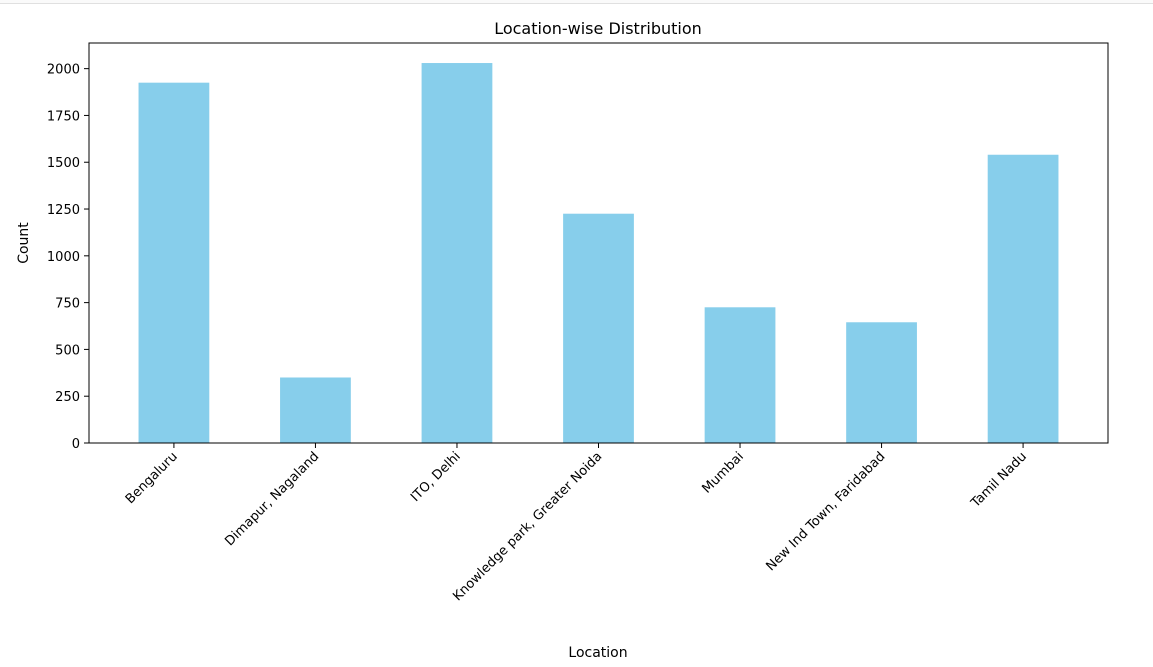 The height and width of the screenshot is (667, 1153). I want to click on y-tick-label-8: 2000, so click(63, 70).